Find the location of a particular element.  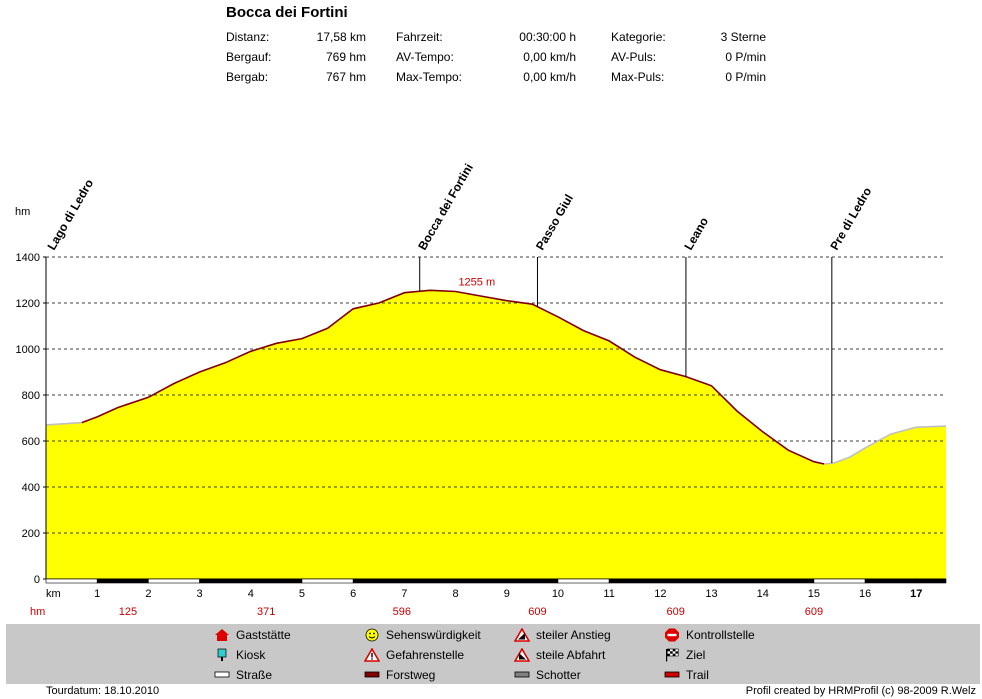

y-tick-label: 800 is located at coordinates (31, 396).